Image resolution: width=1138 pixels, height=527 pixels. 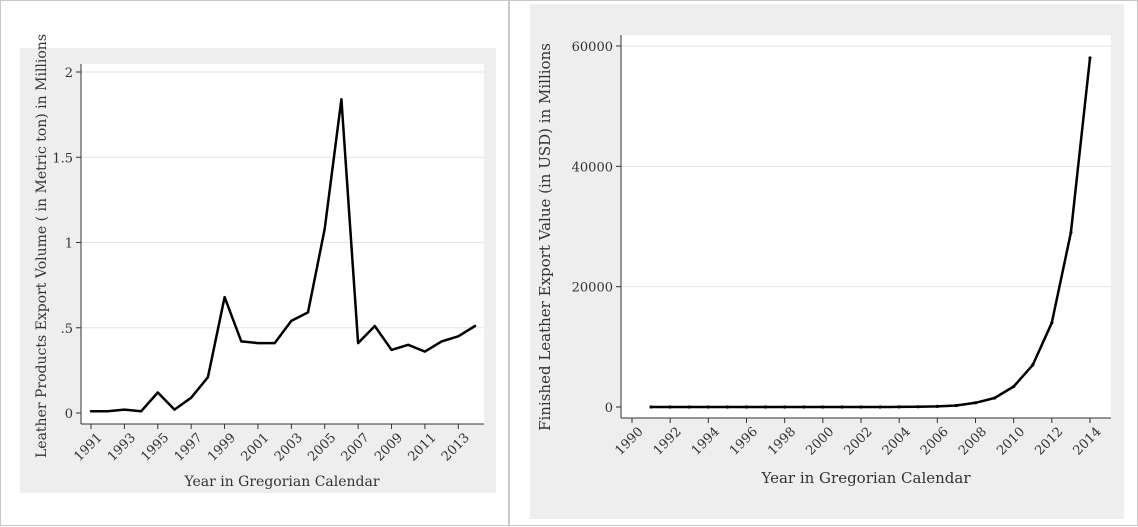 I want to click on y-tick-label: 2, so click(x=69, y=73).